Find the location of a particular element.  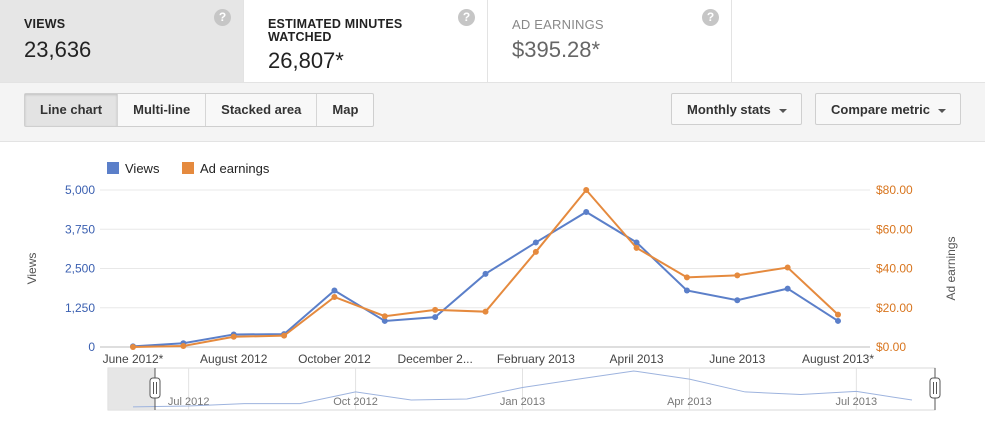

y2-tick-label: $60.00 is located at coordinates (894, 229).